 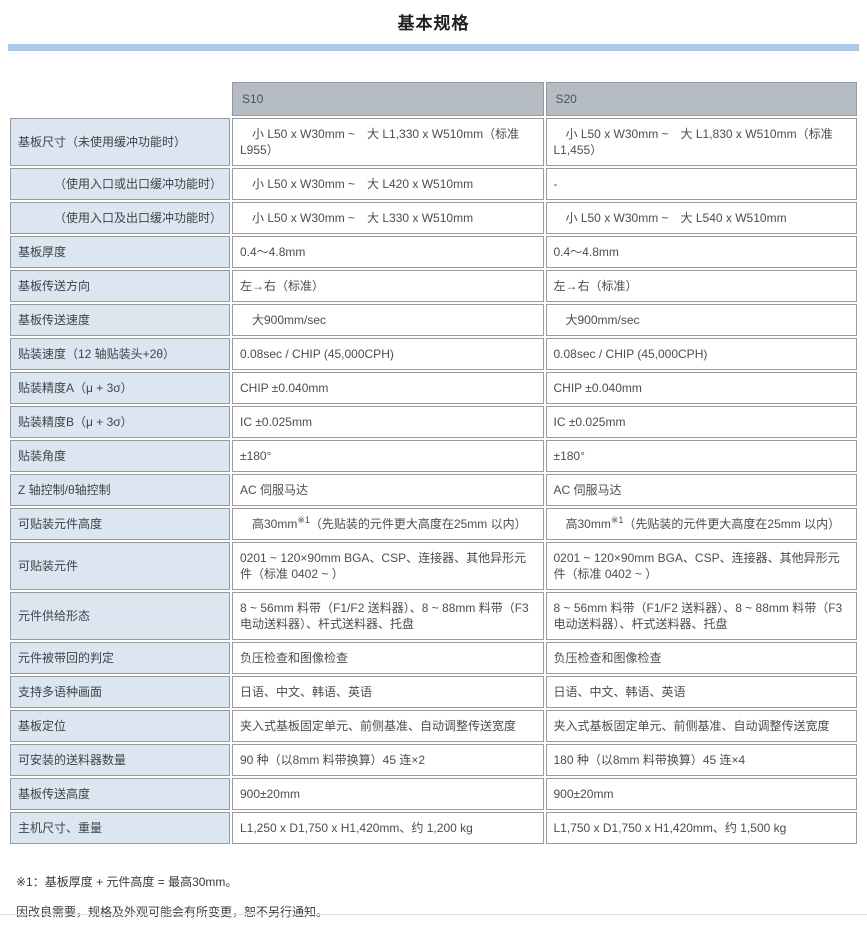 What do you see at coordinates (701, 794) in the screenshot?
I see `value-s20: 900±20mm` at bounding box center [701, 794].